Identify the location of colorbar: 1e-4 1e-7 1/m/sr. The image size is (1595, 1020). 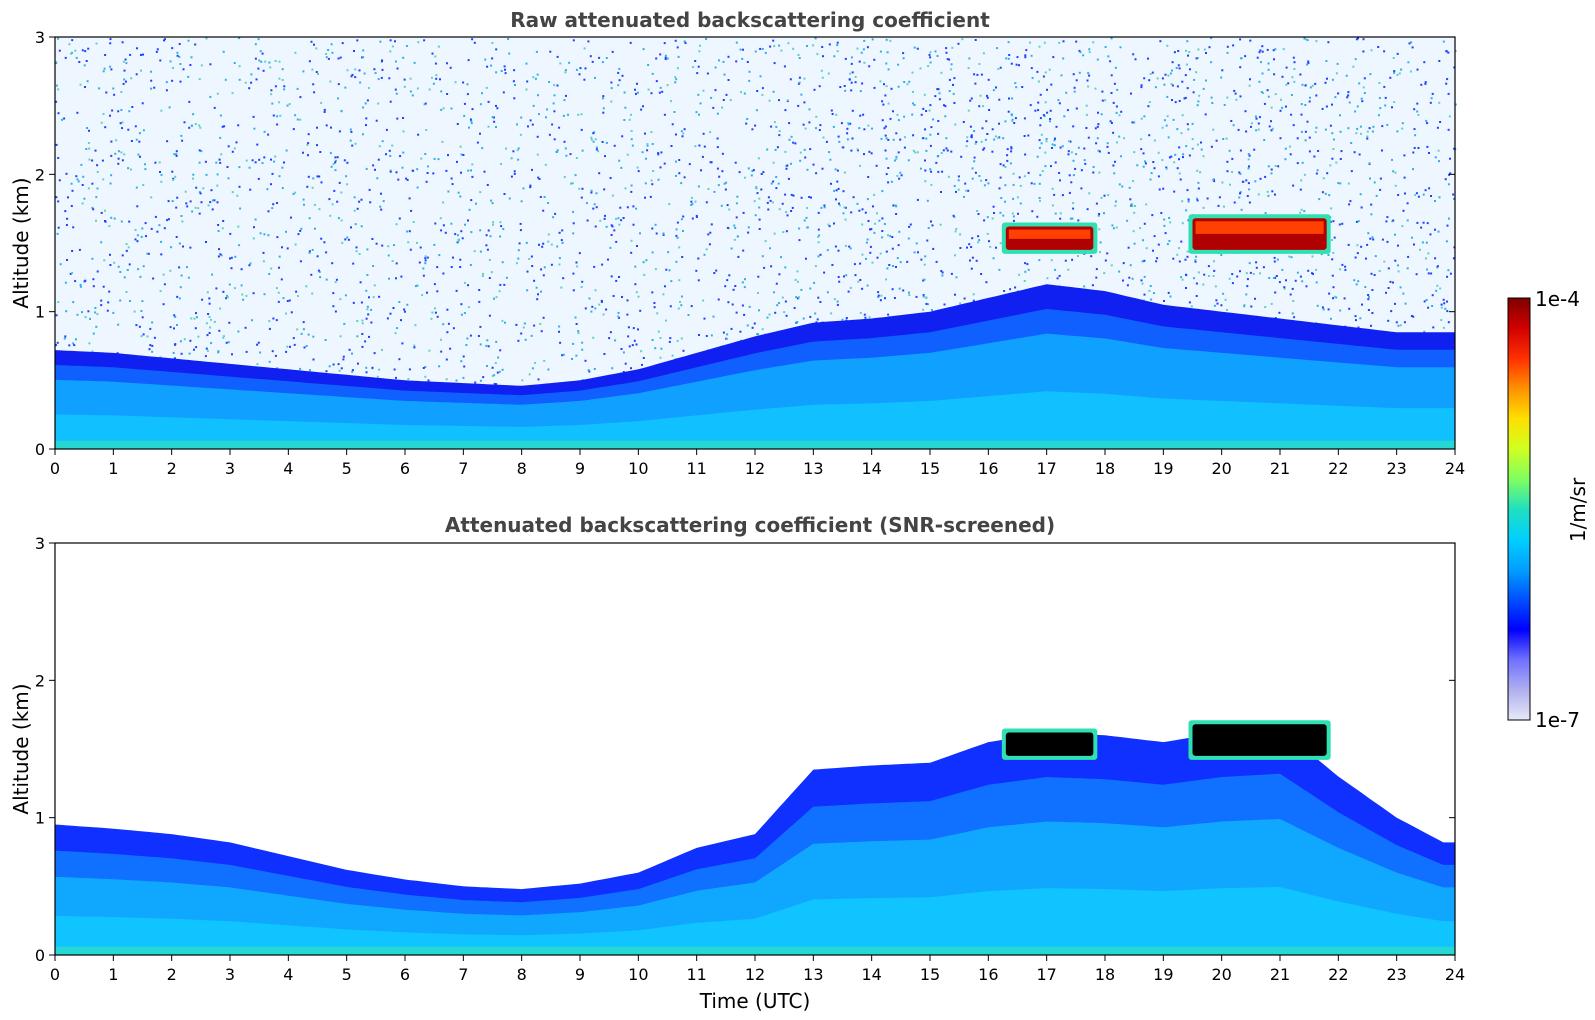
(1548, 509).